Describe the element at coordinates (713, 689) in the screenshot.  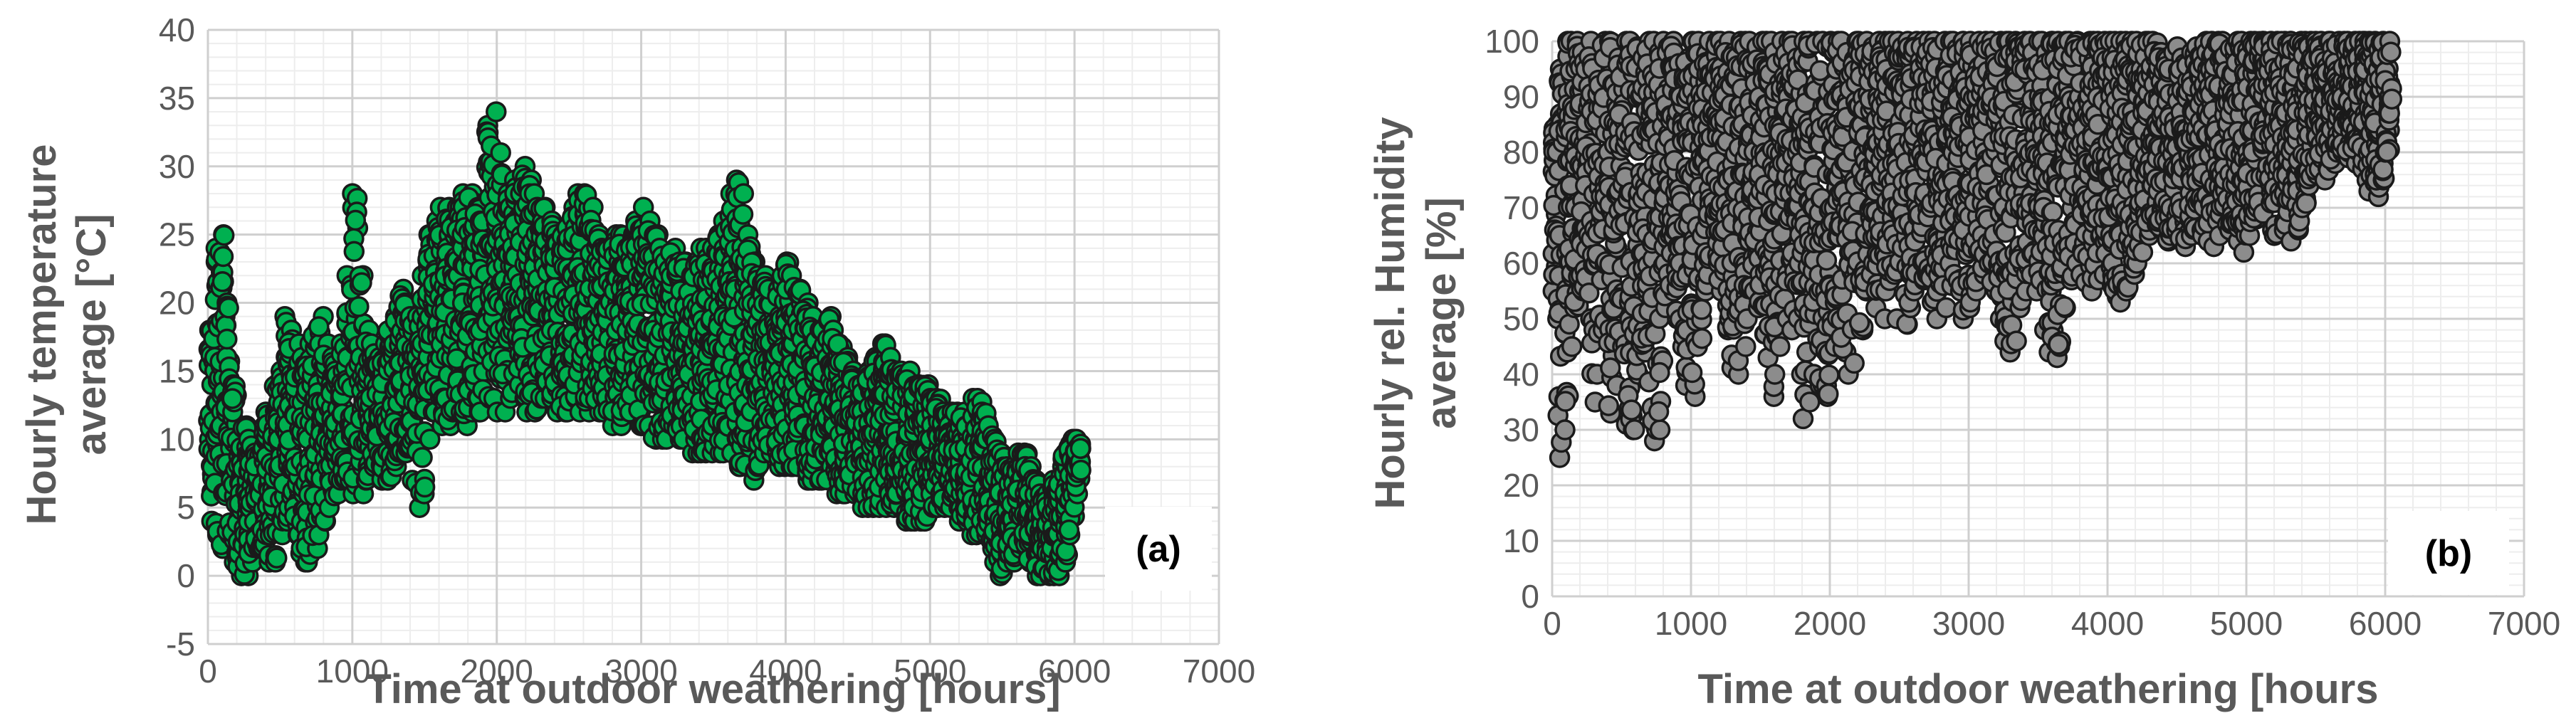
I see `x-axis-title-1: Time at outdoor weathering [hours]` at that location.